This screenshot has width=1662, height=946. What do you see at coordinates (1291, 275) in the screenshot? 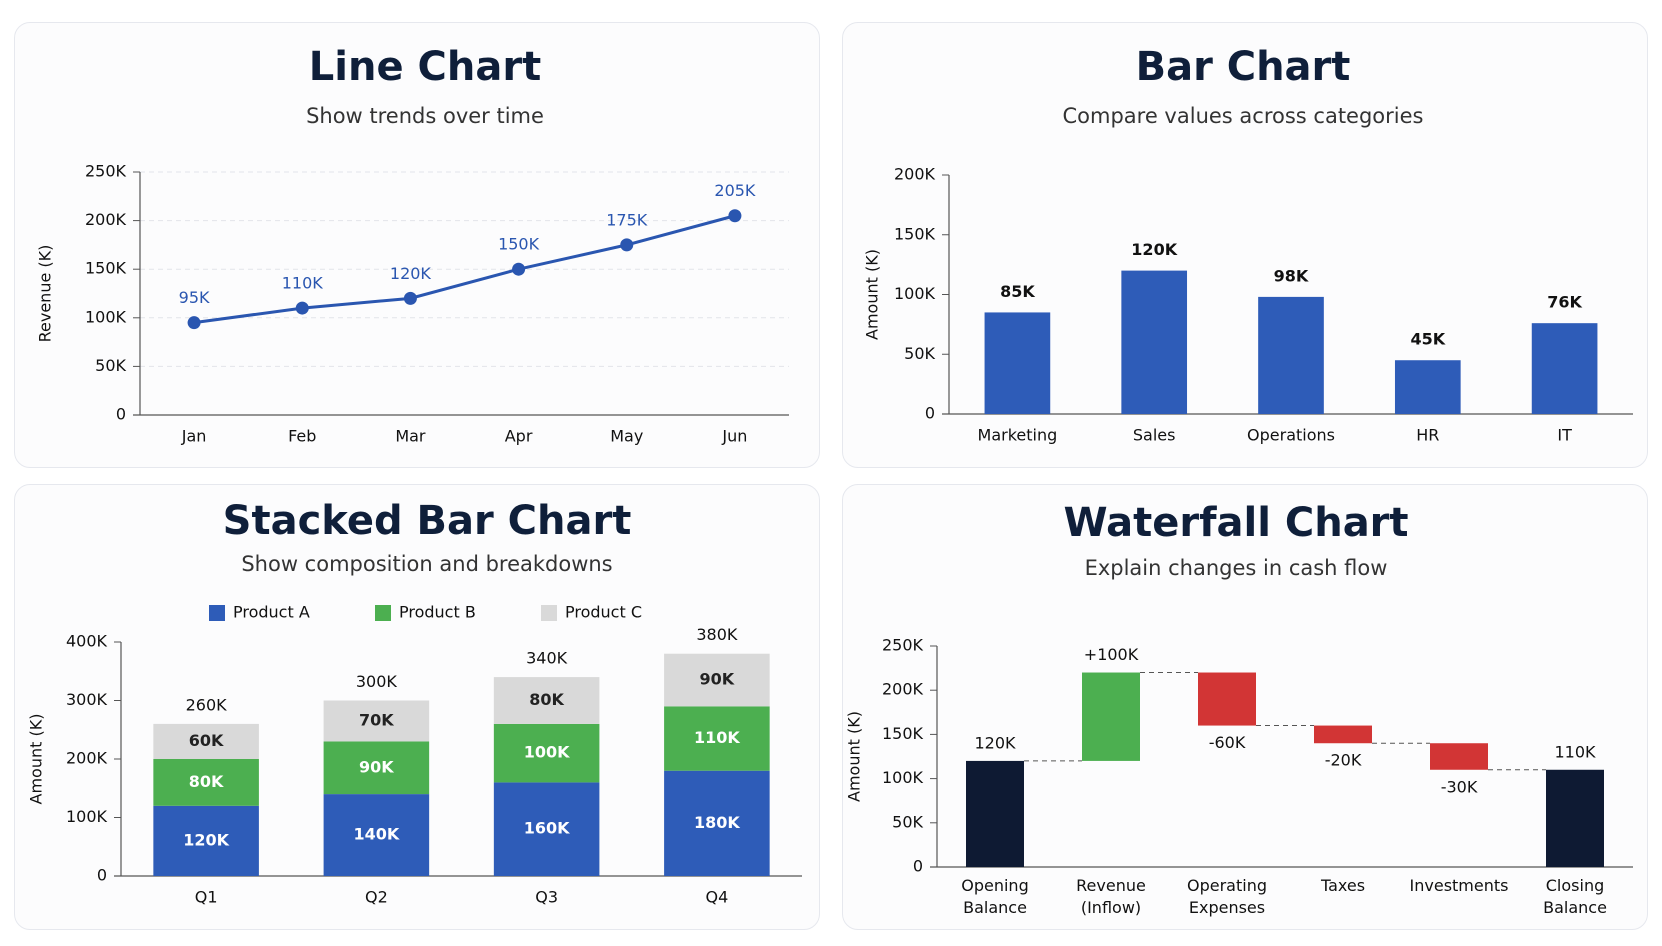
I see `value-label: 98K` at bounding box center [1291, 275].